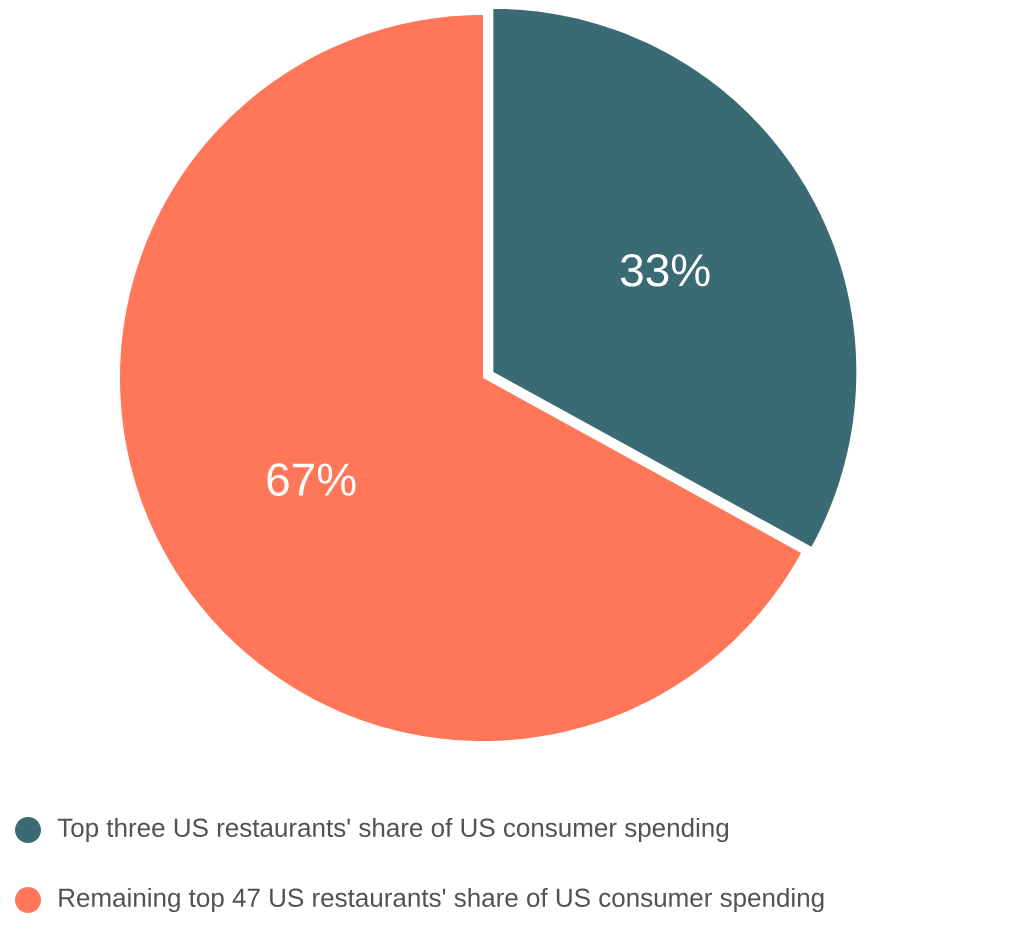 This screenshot has height=938, width=1018. What do you see at coordinates (393, 830) in the screenshot?
I see `legend-label: Top three US restaurants' share of US consumer spending` at bounding box center [393, 830].